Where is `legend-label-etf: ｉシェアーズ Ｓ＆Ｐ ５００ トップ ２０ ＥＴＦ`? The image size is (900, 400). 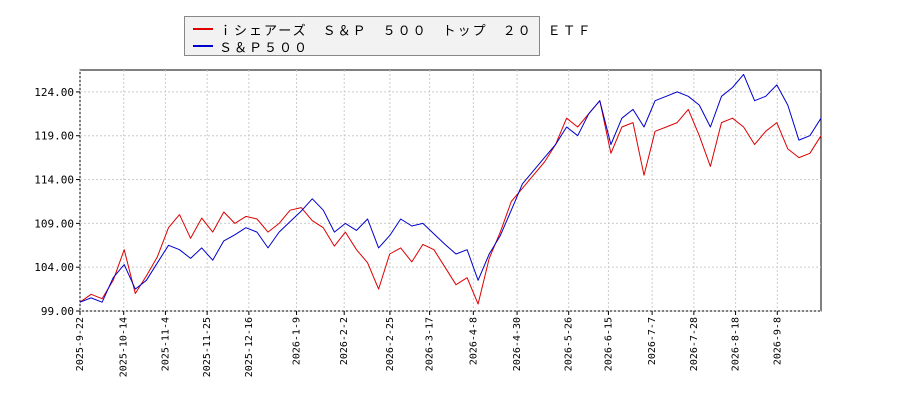
legend-label-etf: ｉシェアーズ Ｓ＆Ｐ ５００ トップ ２０ ＥＴＦ is located at coordinates (406, 31).